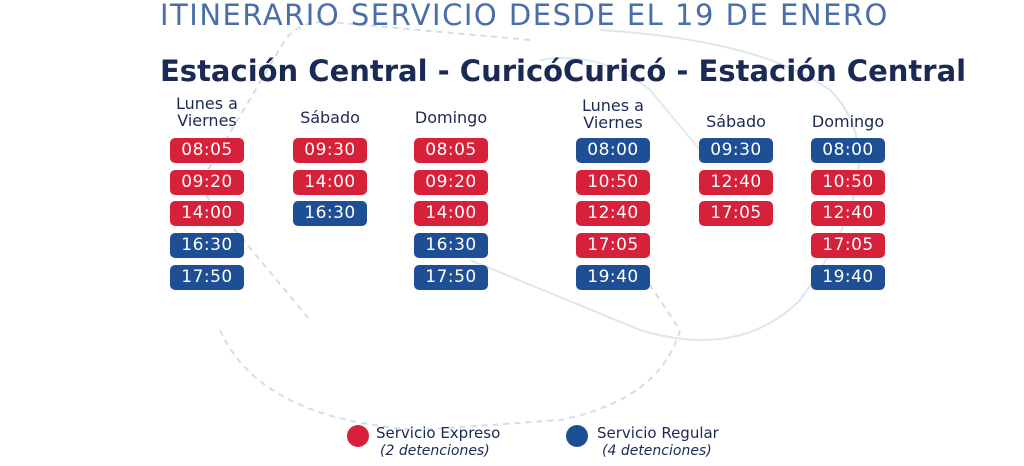 This screenshot has height=466, width=1024. What do you see at coordinates (657, 451) in the screenshot?
I see `legend-regular-sub: (4 detenciones)` at bounding box center [657, 451].